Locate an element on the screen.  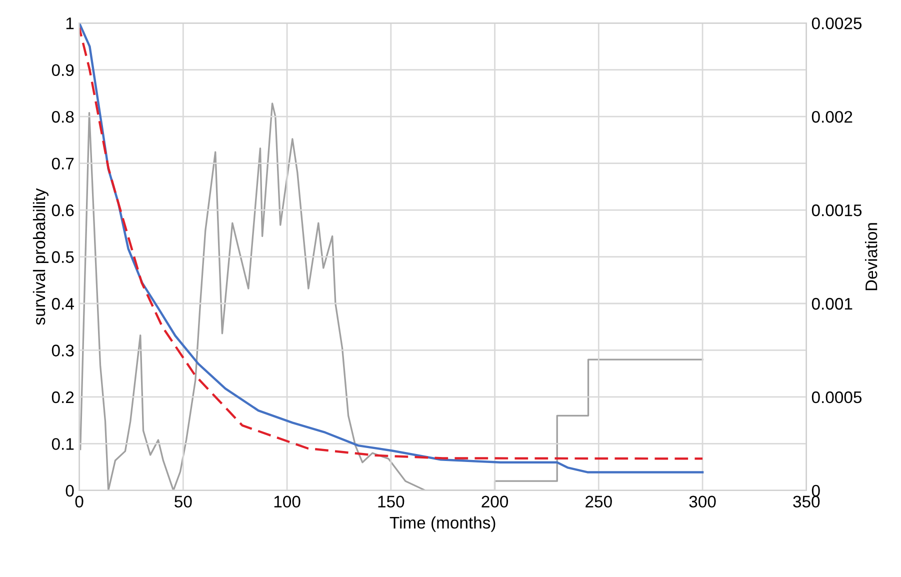
y-tick-label: 0.5 is located at coordinates (63, 257).